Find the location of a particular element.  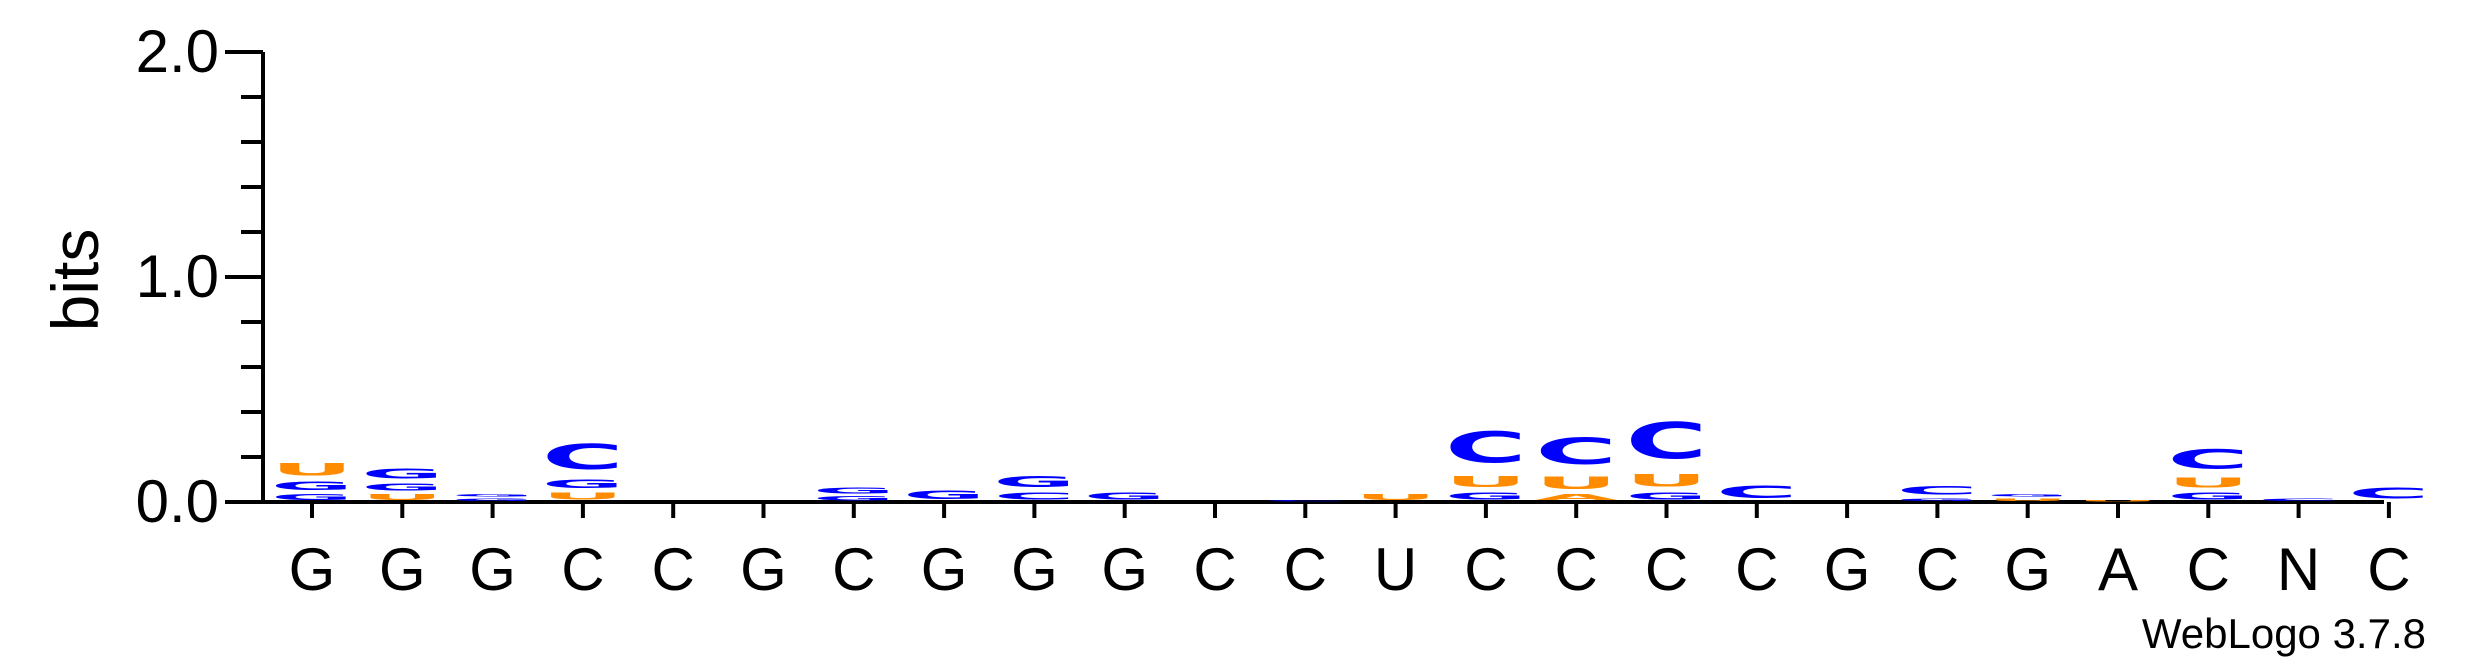

x-tick-label: N is located at coordinates (2298, 569).